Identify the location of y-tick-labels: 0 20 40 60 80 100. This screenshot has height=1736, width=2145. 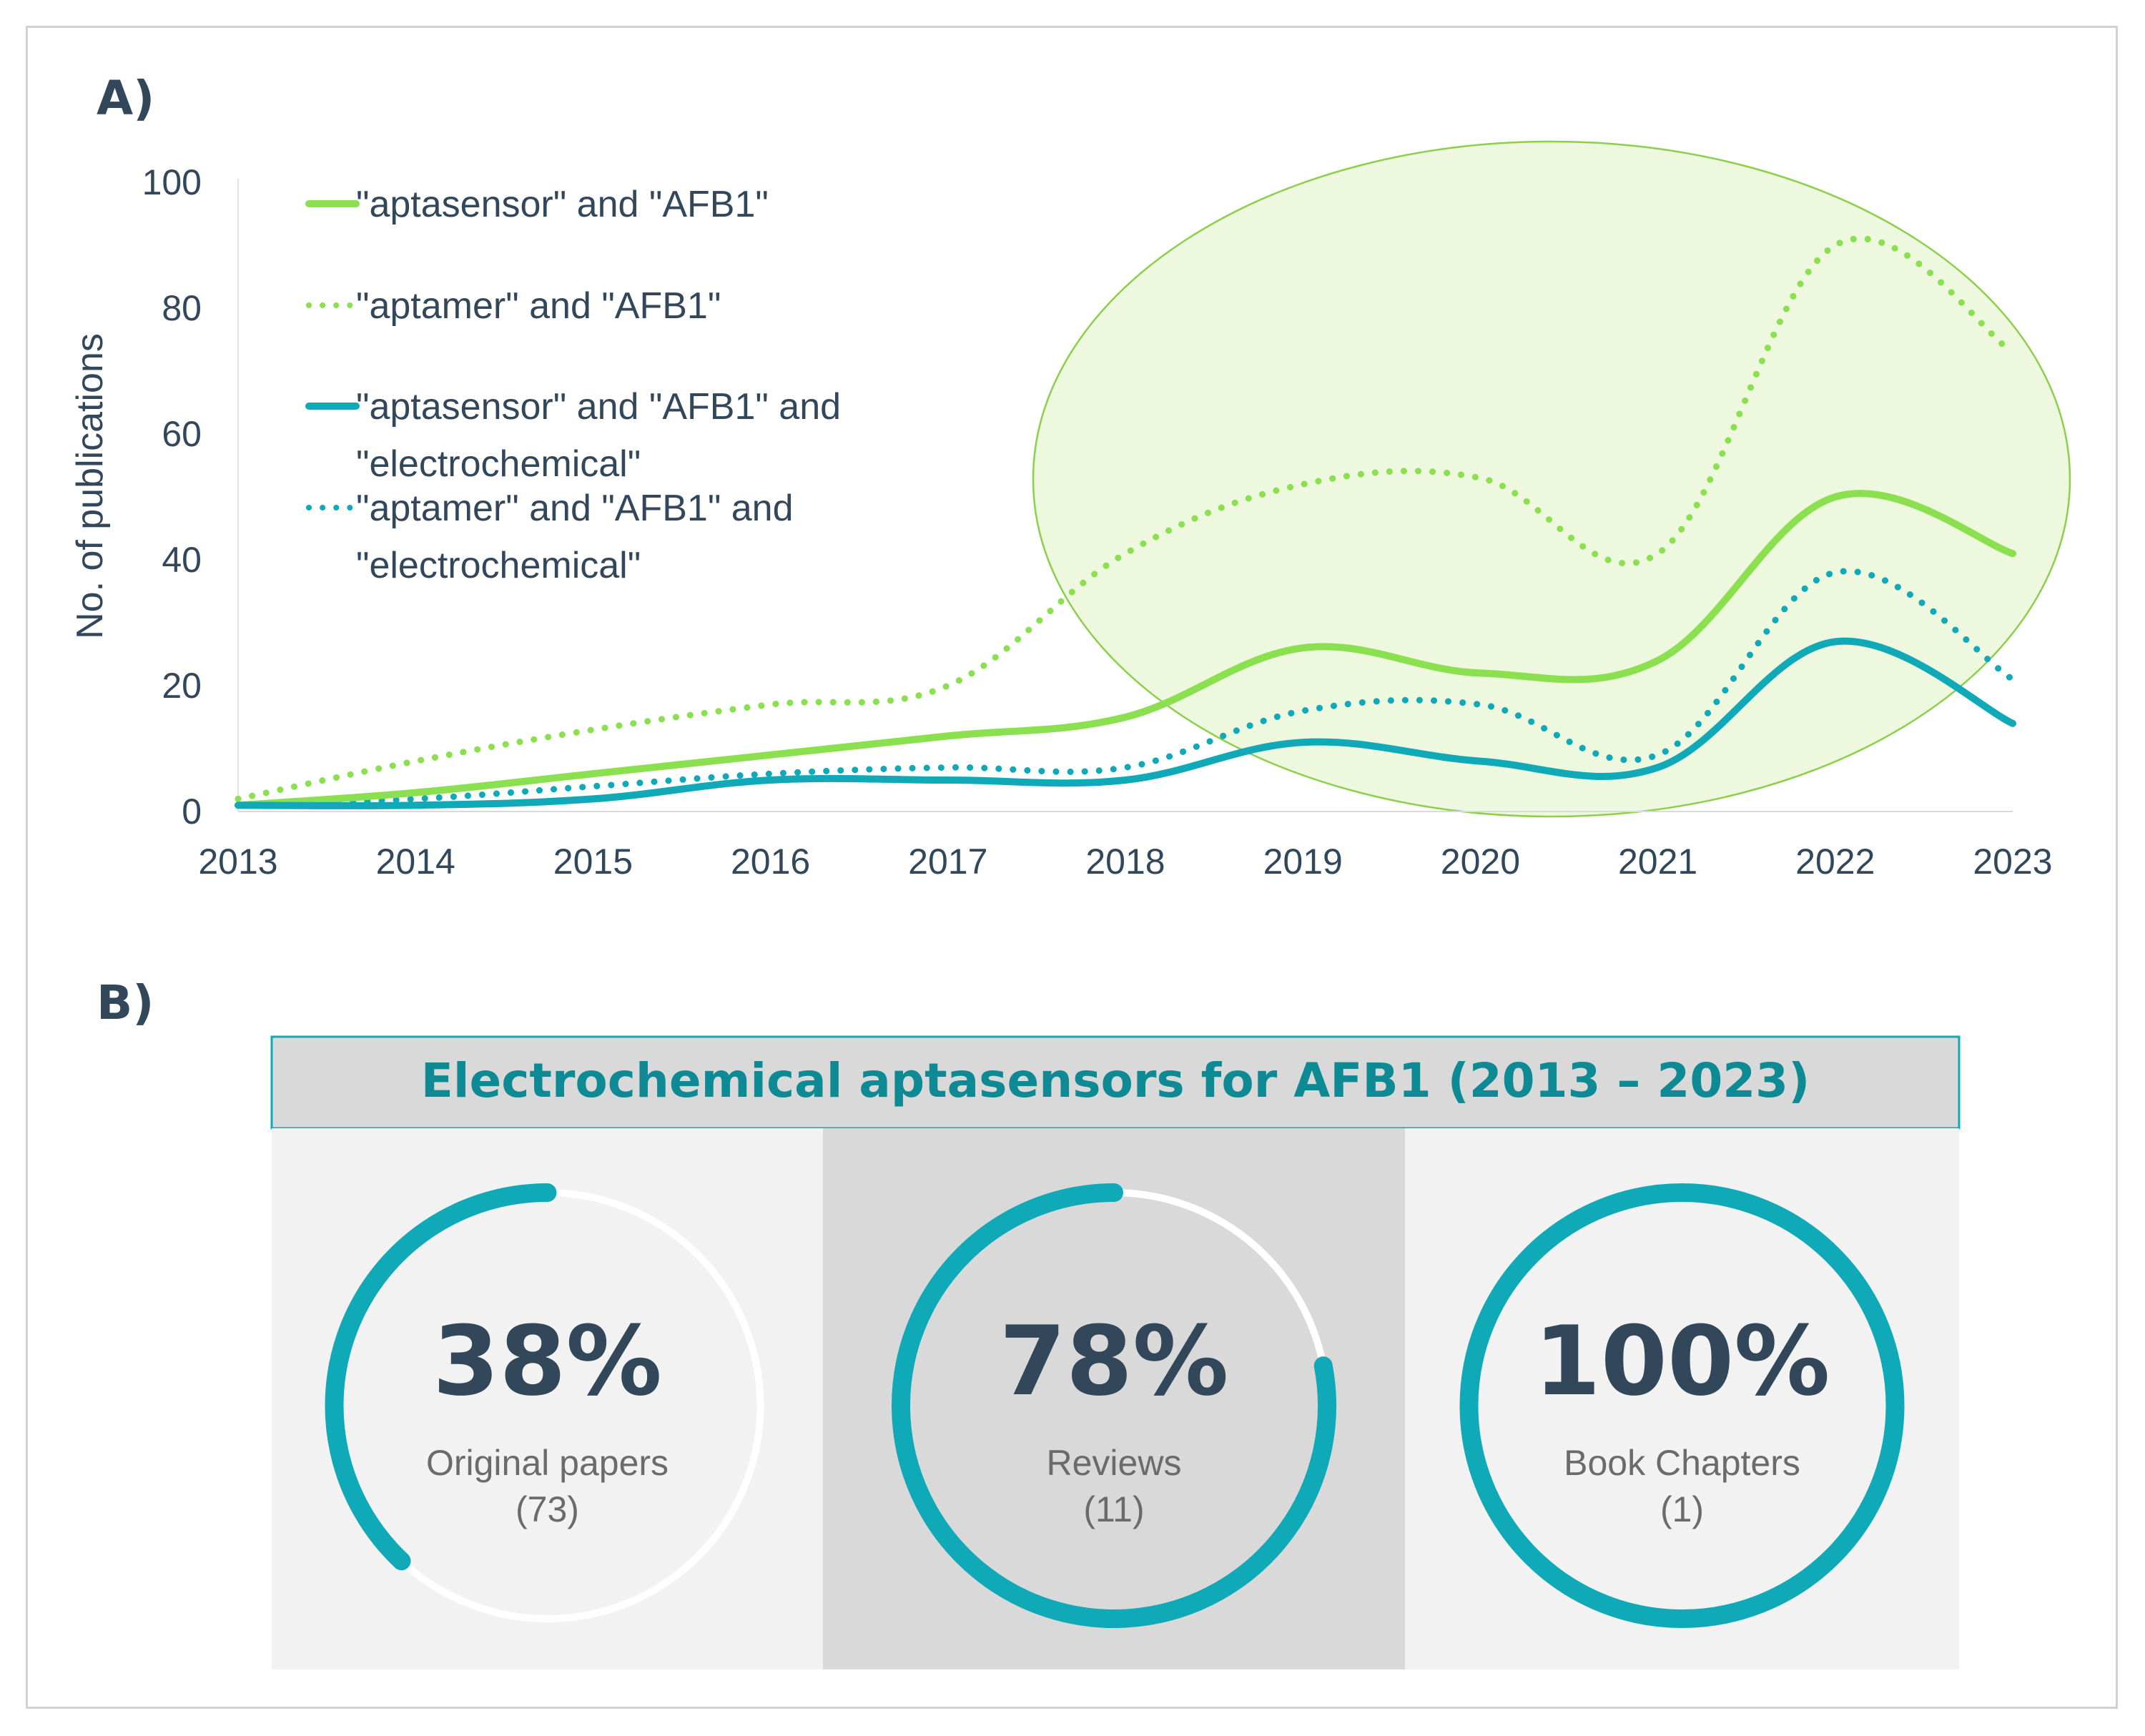
(172, 497).